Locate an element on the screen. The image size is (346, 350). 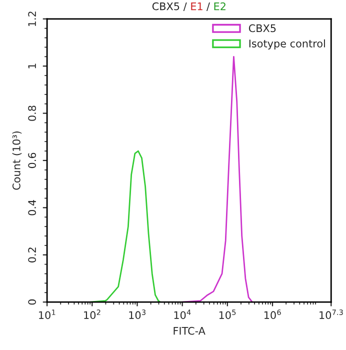
x-tick-label: 10$^{2}$ is located at coordinates (92, 315).